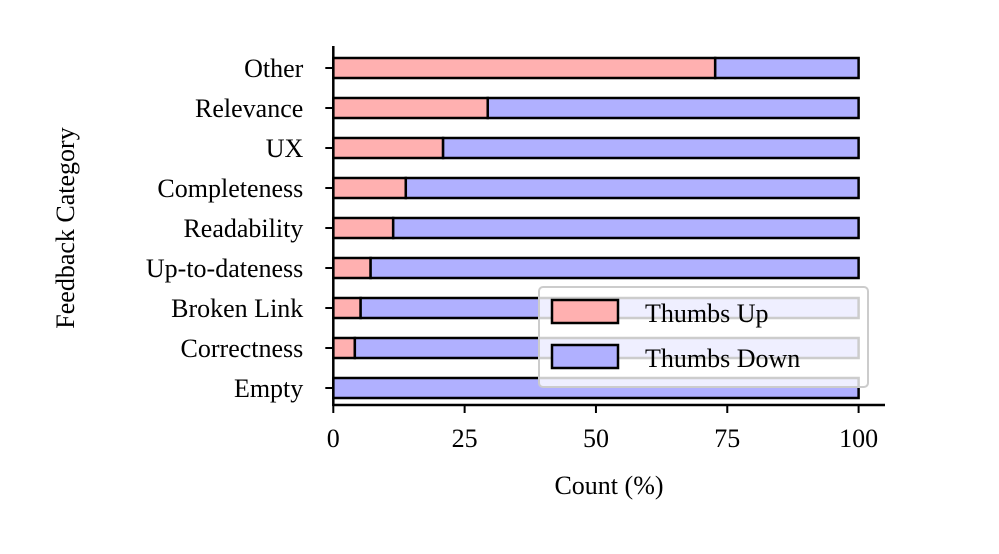 This screenshot has width=999, height=554. What do you see at coordinates (608, 485) in the screenshot?
I see `x-axis-label: Count (%)` at bounding box center [608, 485].